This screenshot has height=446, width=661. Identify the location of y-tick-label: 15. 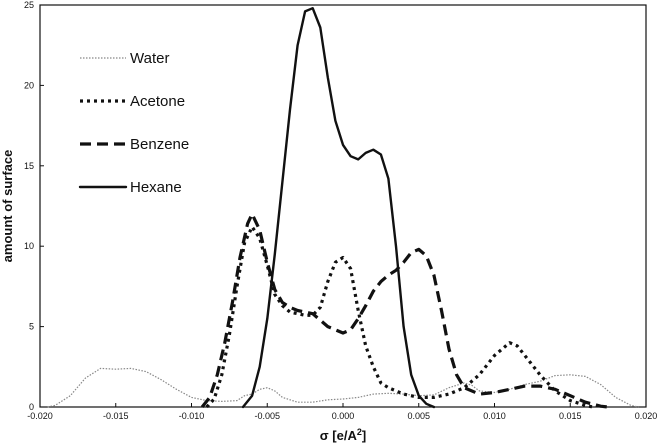
(29, 166).